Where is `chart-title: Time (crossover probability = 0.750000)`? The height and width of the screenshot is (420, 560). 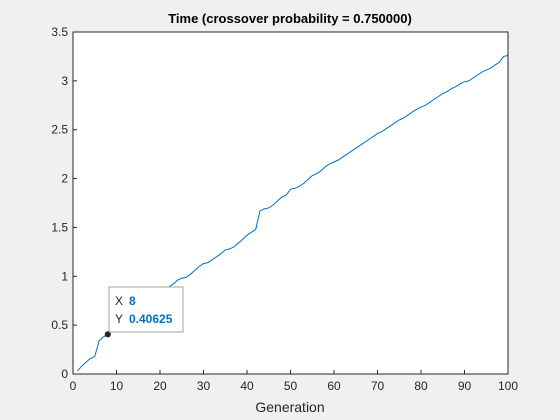 chart-title: Time (crossover probability = 0.750000) is located at coordinates (290, 18).